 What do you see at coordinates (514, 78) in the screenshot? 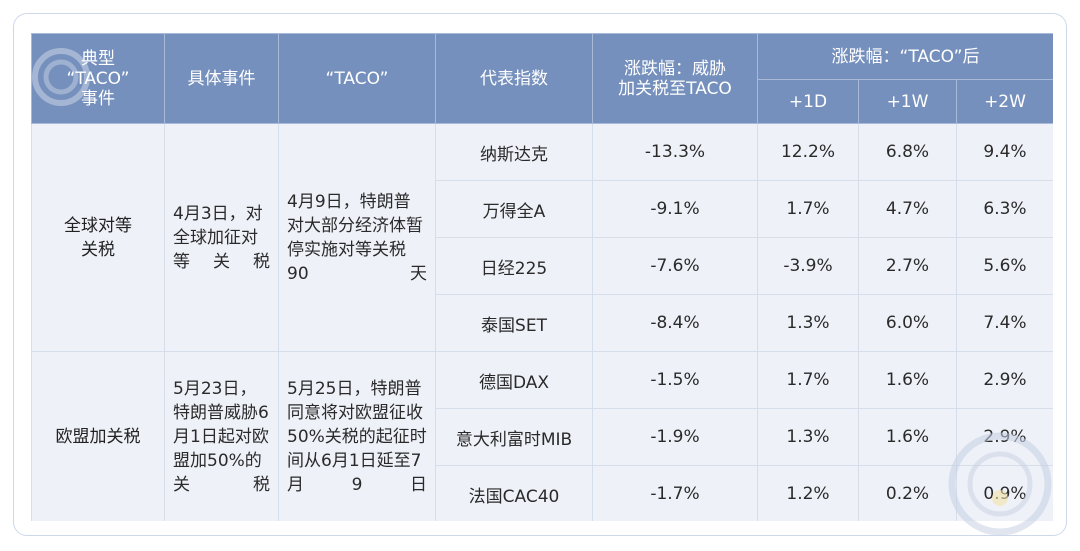
I see `header-index: 代表指数` at bounding box center [514, 78].